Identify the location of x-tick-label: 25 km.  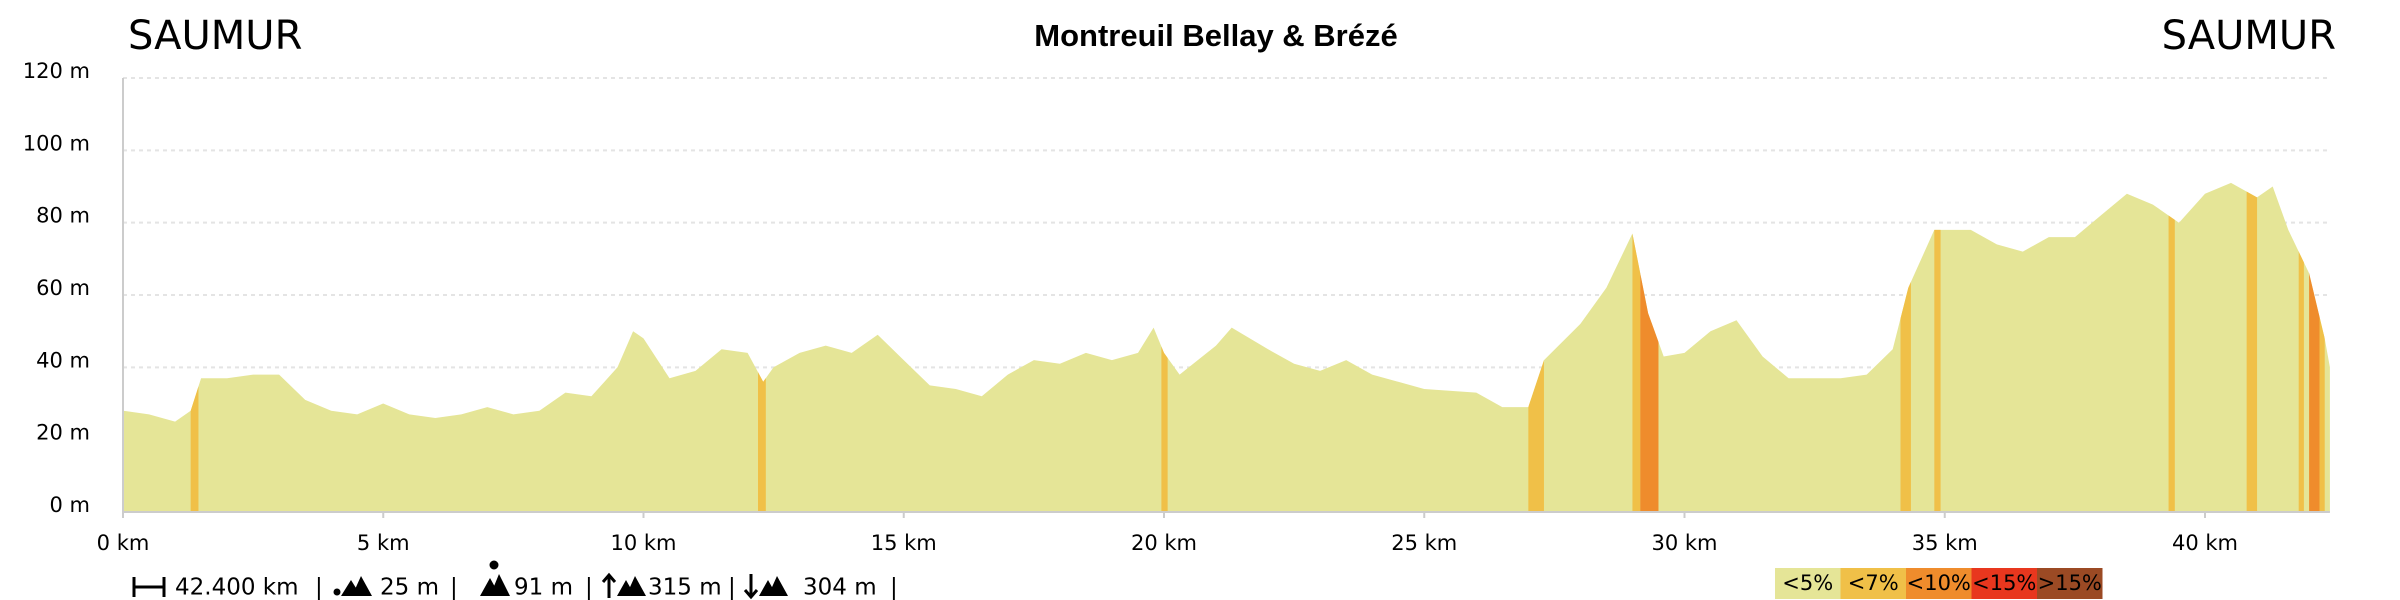
(1424, 543).